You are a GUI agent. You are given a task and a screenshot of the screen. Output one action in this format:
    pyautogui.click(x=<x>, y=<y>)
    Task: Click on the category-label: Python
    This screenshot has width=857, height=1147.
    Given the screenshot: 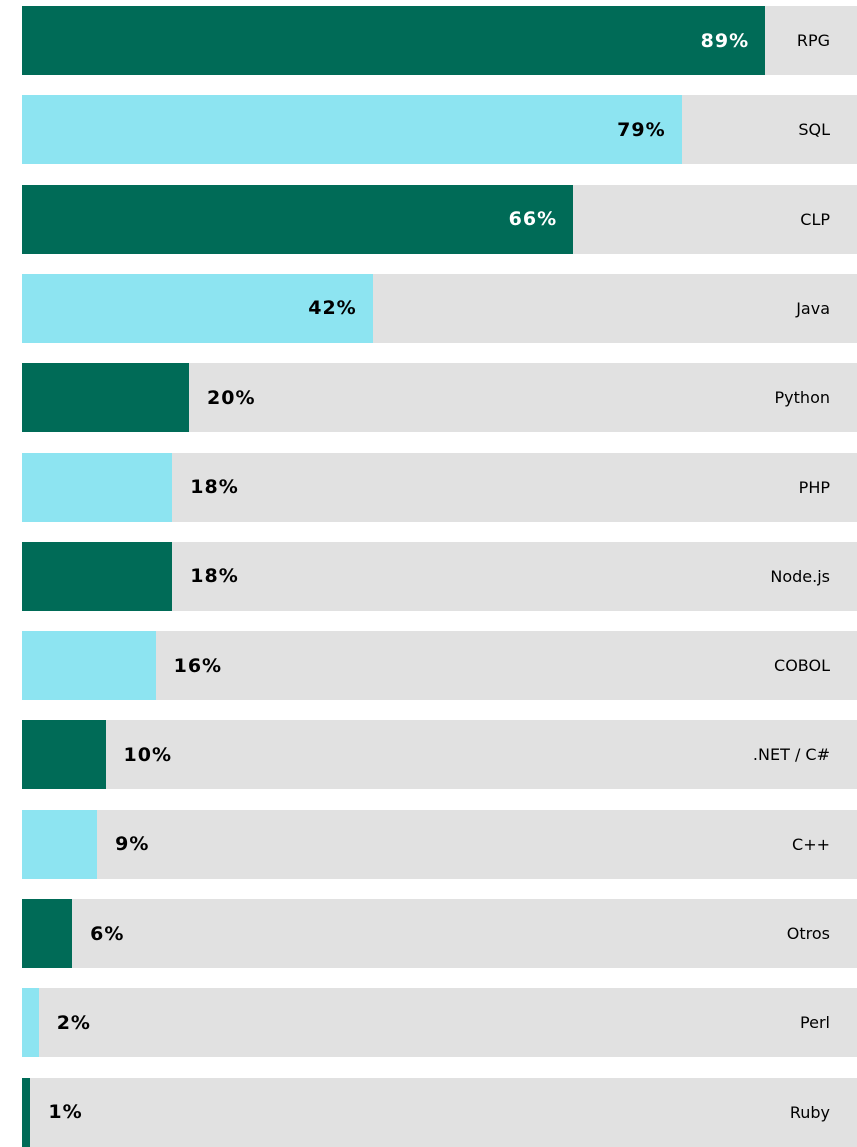 What is the action you would take?
    pyautogui.click(x=802, y=398)
    